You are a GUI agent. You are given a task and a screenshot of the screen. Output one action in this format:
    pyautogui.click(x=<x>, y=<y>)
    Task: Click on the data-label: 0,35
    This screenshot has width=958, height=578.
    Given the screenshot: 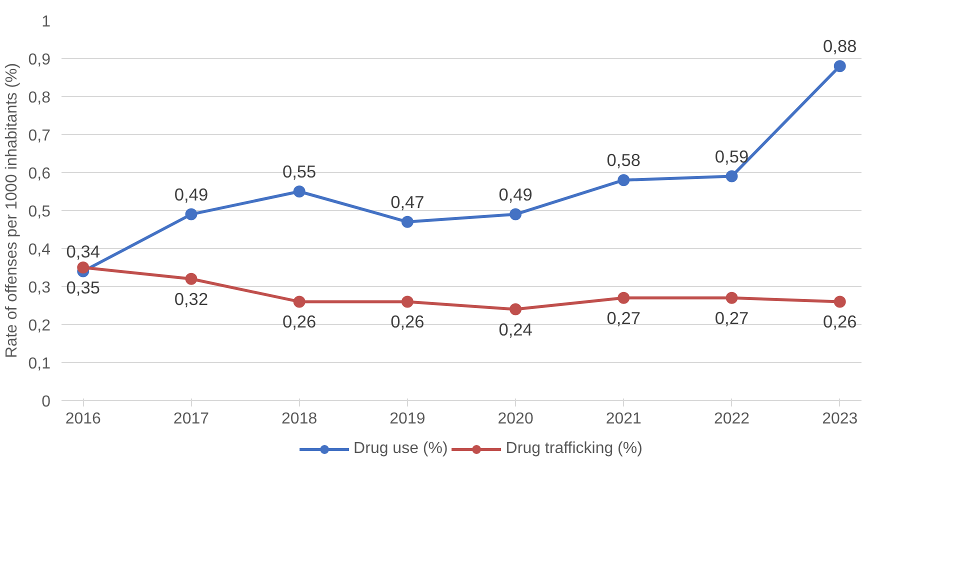 What is the action you would take?
    pyautogui.click(x=83, y=288)
    